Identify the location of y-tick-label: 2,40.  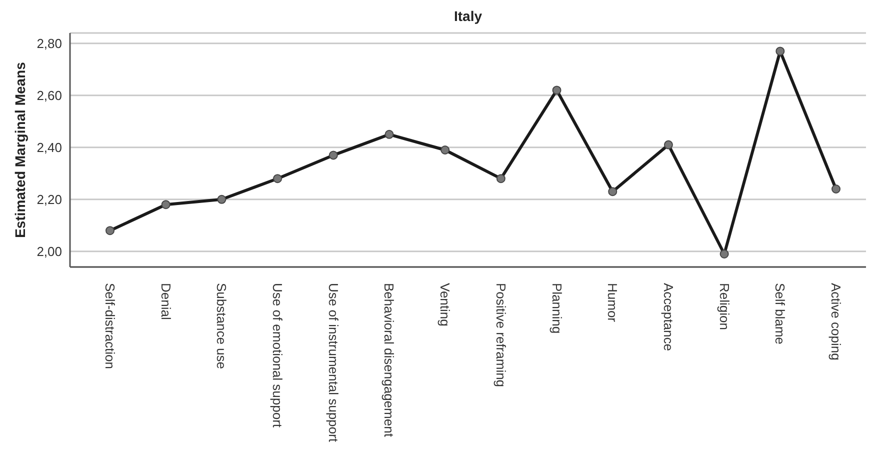
(49, 148).